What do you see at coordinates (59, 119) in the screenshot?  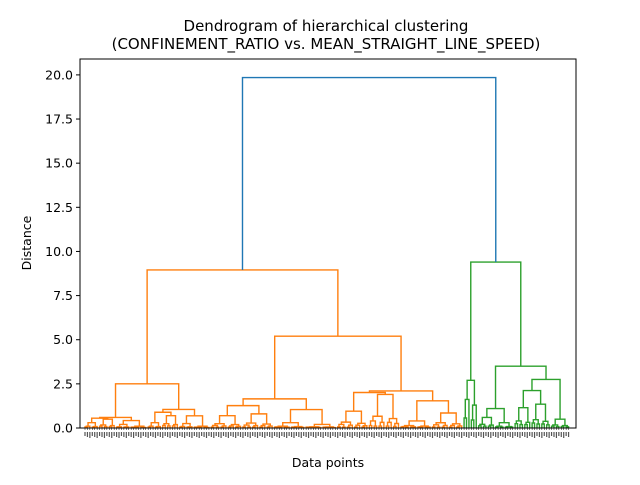 I see `y-tick-label: 17.5` at bounding box center [59, 119].